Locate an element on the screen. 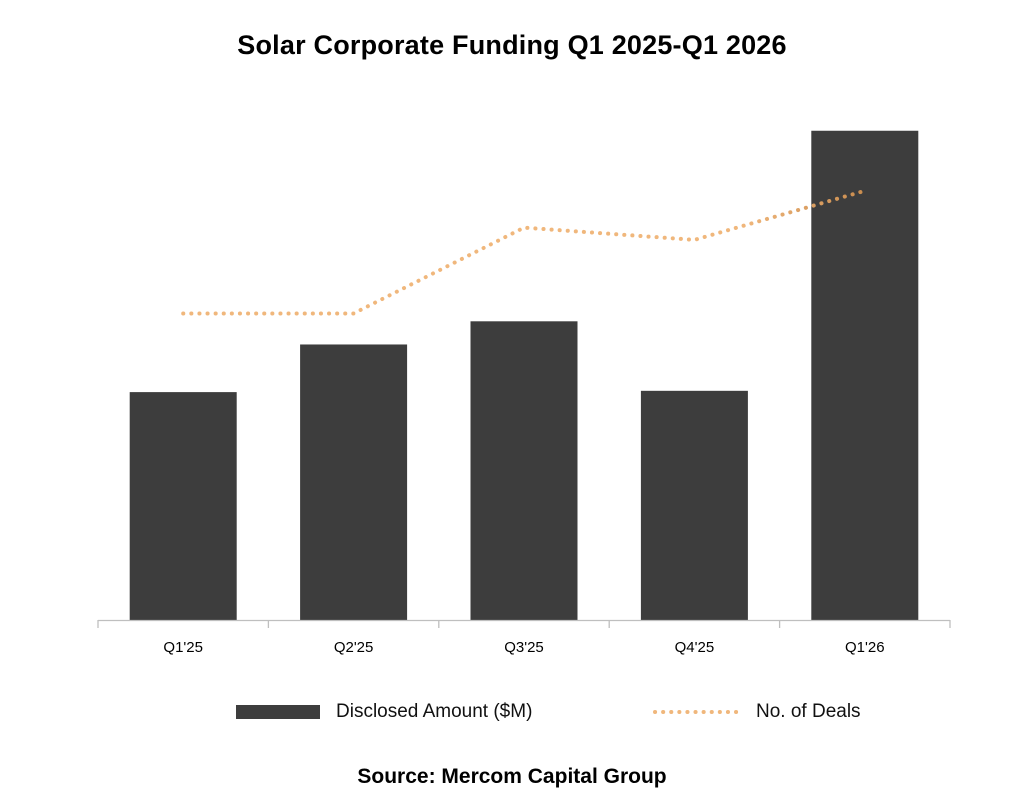 The width and height of the screenshot is (1024, 809). x-tick-label: Q1'25 is located at coordinates (183, 647).